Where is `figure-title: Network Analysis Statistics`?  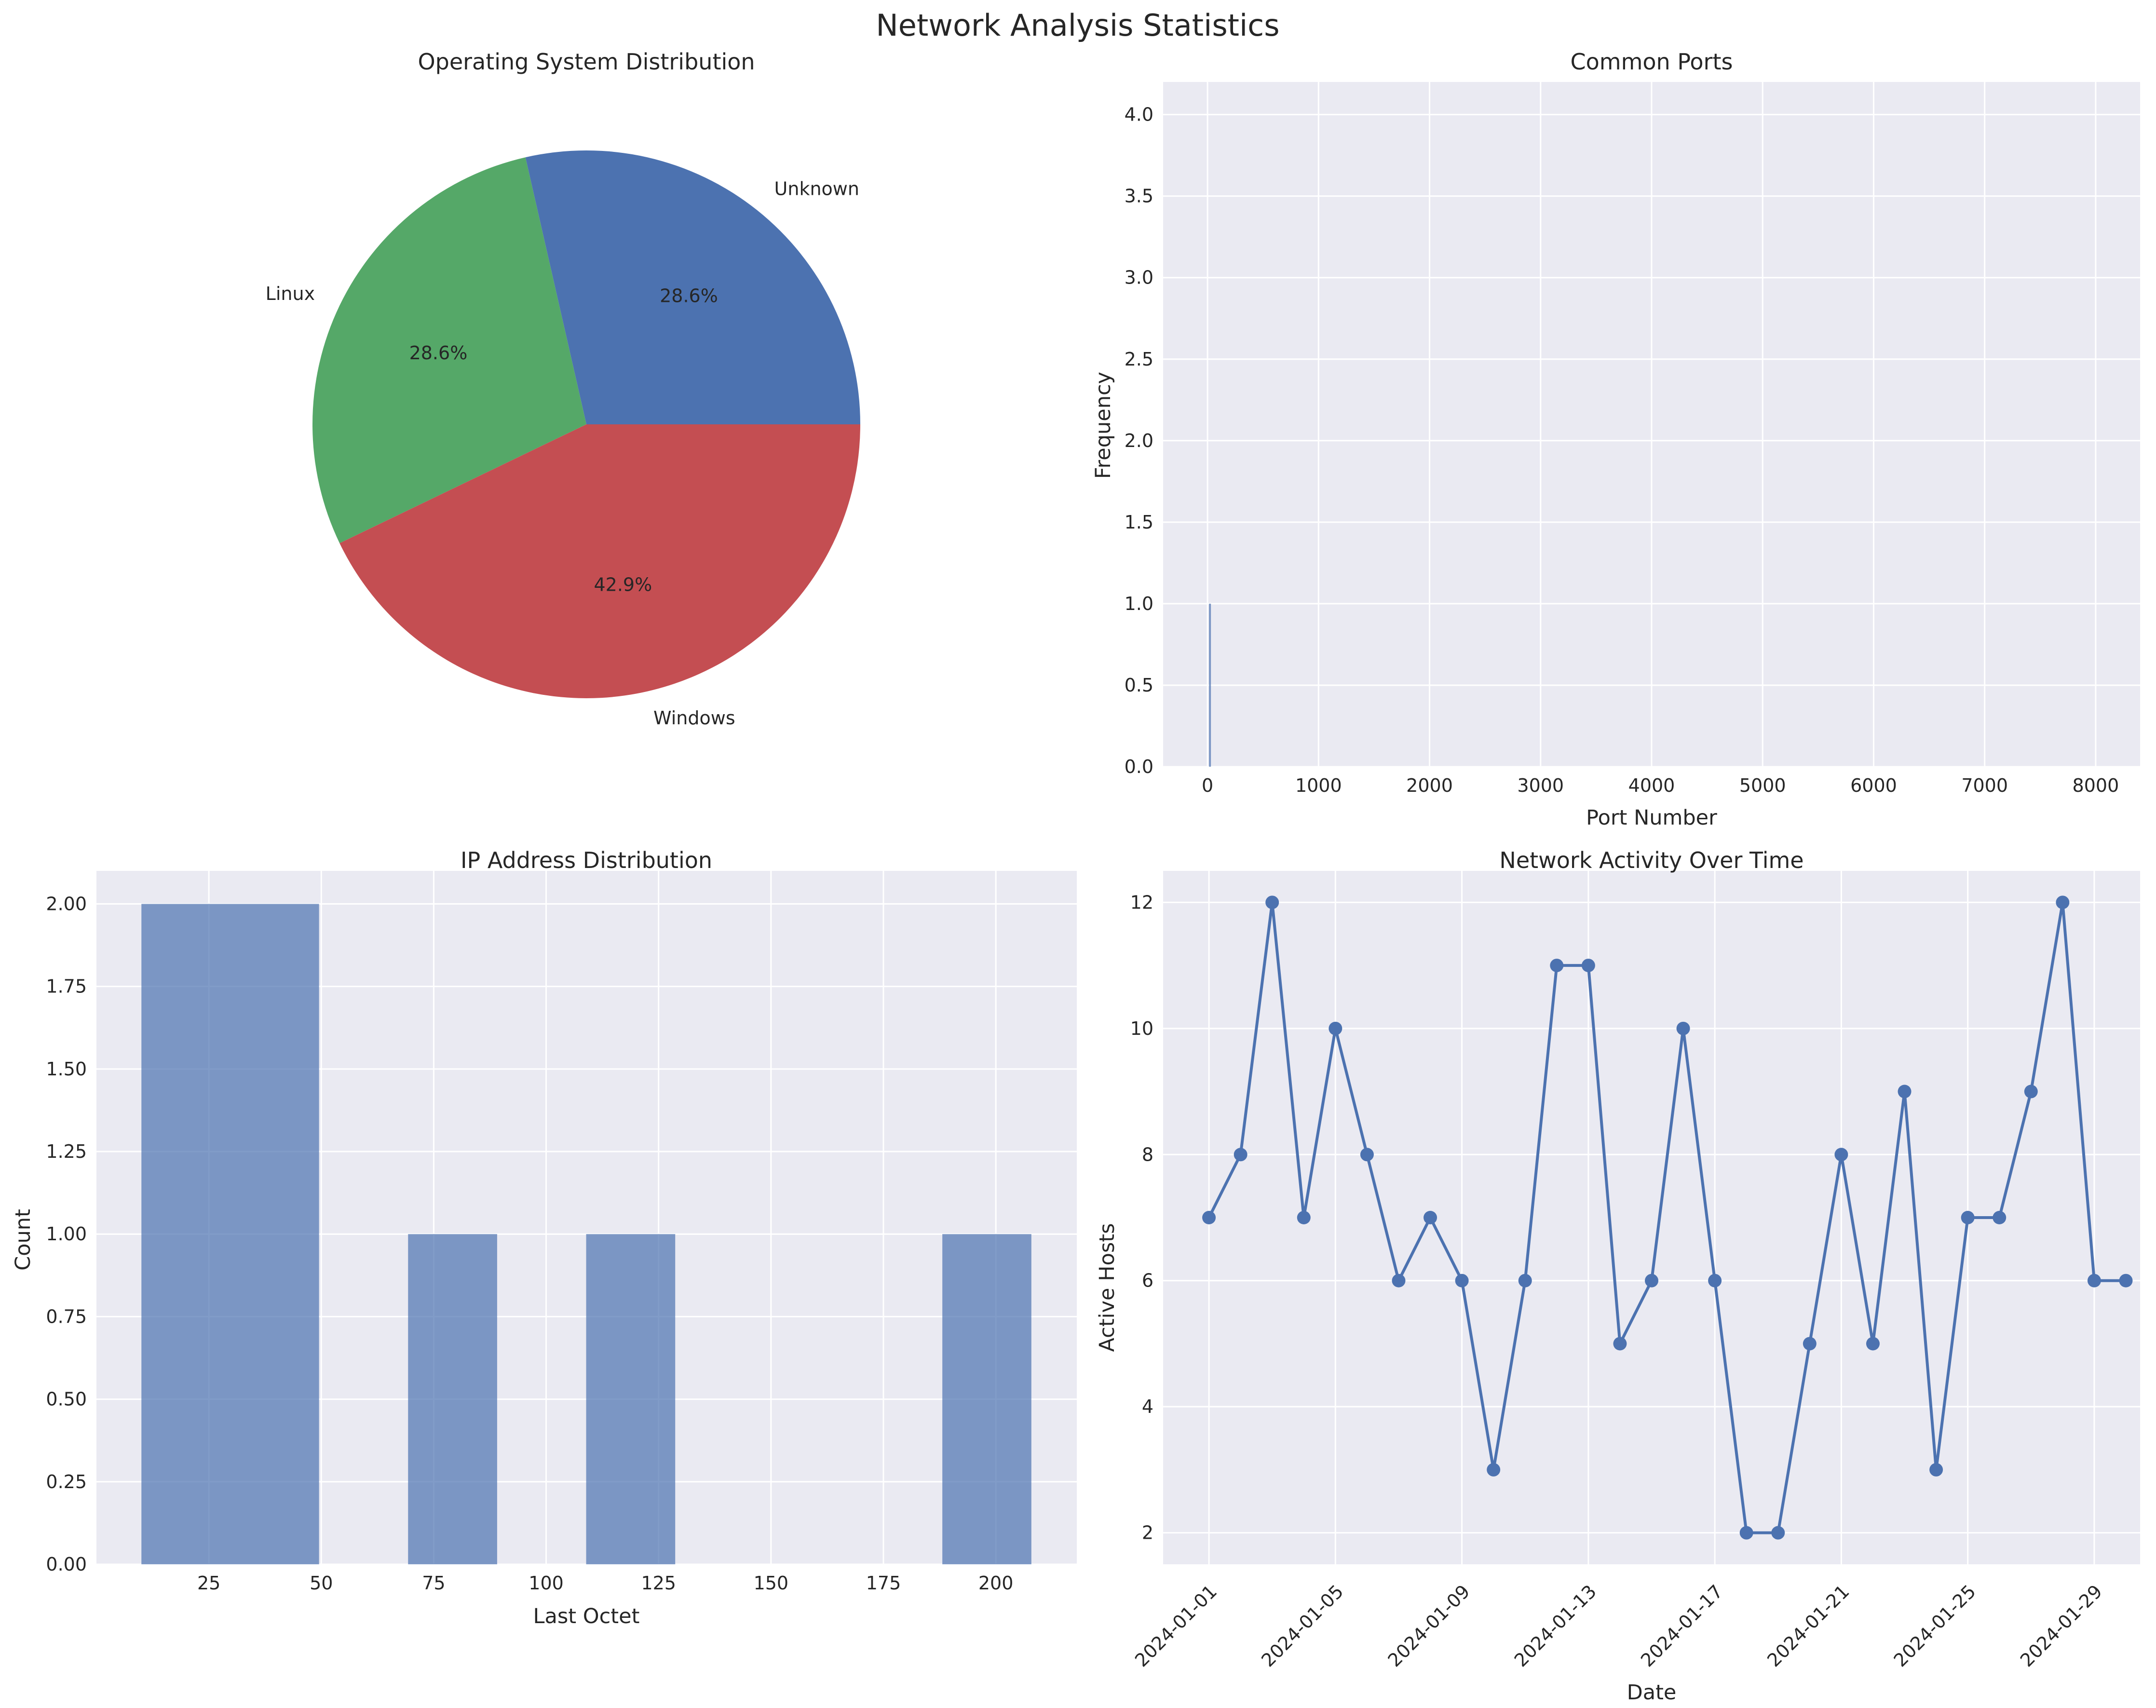 figure-title: Network Analysis Statistics is located at coordinates (1078, 25).